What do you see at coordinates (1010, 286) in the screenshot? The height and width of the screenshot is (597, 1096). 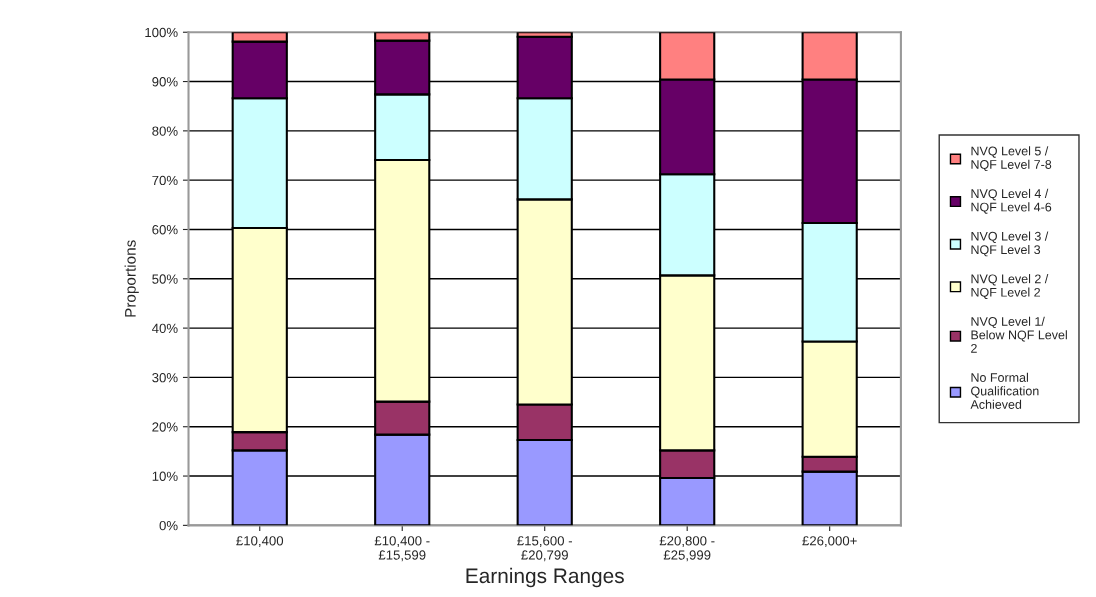 I see `legend-label: NVQ Level 2 / NQF Level 2` at bounding box center [1010, 286].